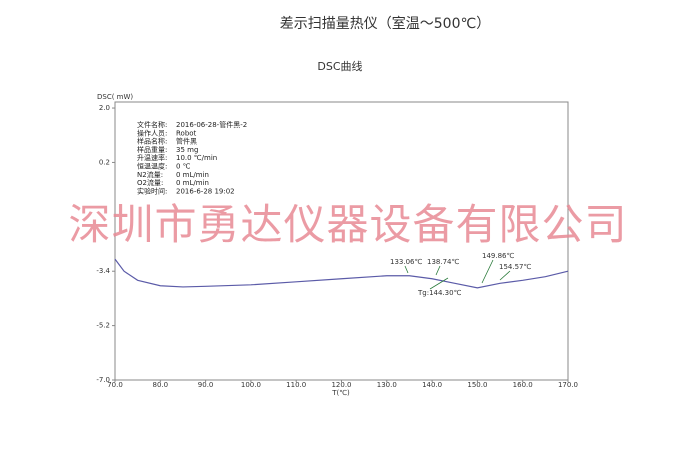 Image resolution: width=677 pixels, height=469 pixels. Describe the element at coordinates (341, 273) in the screenshot. I see `data-line` at that location.